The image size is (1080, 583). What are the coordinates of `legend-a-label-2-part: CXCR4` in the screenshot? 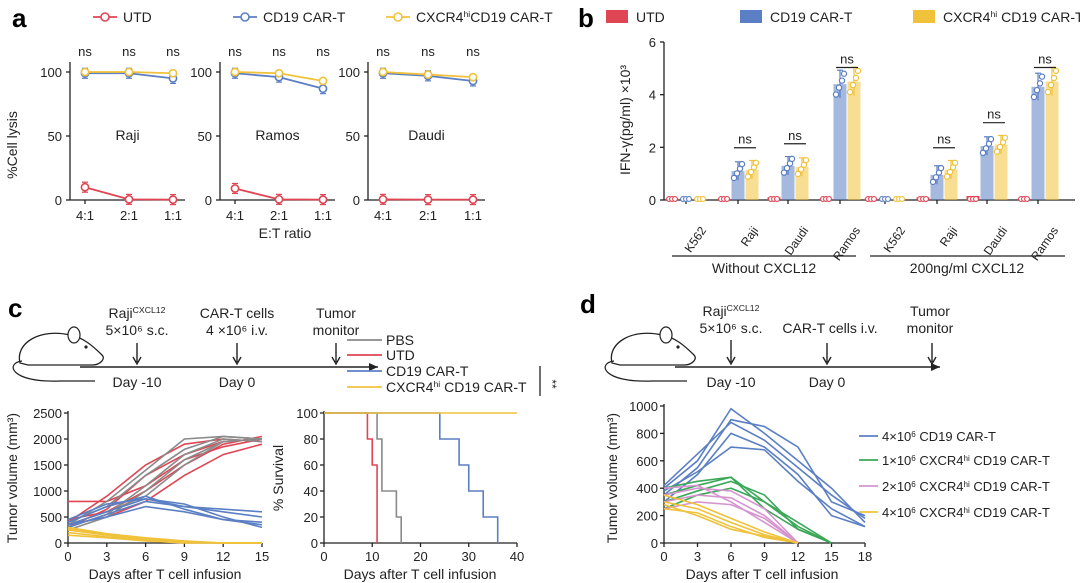 It's located at (440, 17).